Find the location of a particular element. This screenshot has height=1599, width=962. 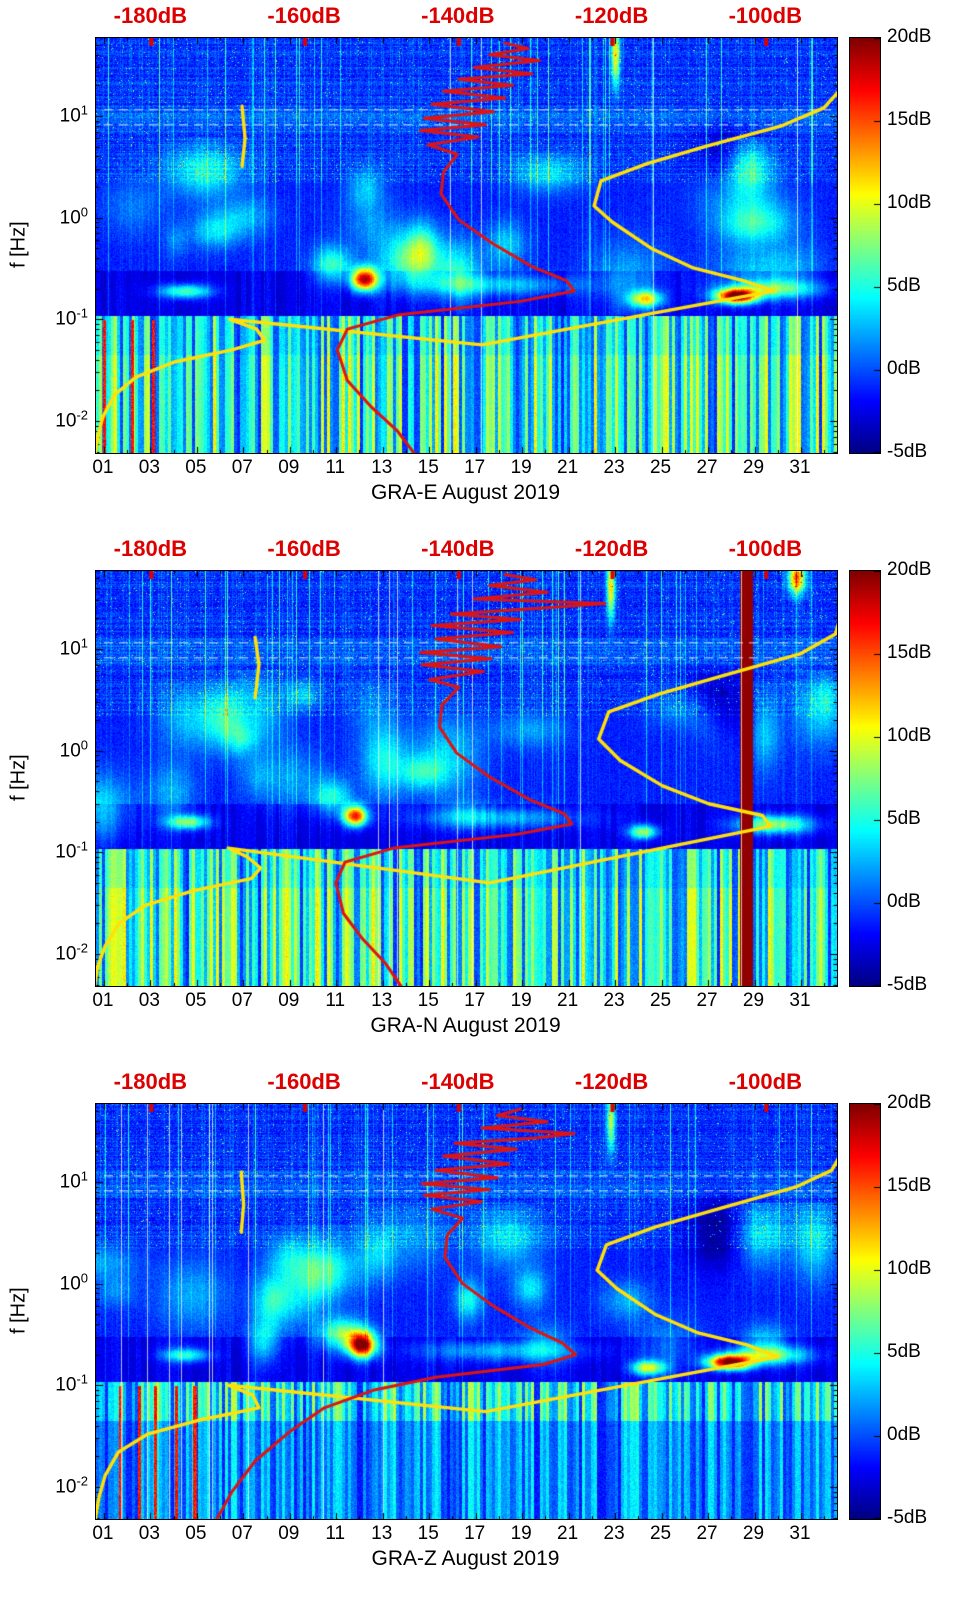

chart-title: GRA-N August 2019 is located at coordinates (465, 1025).